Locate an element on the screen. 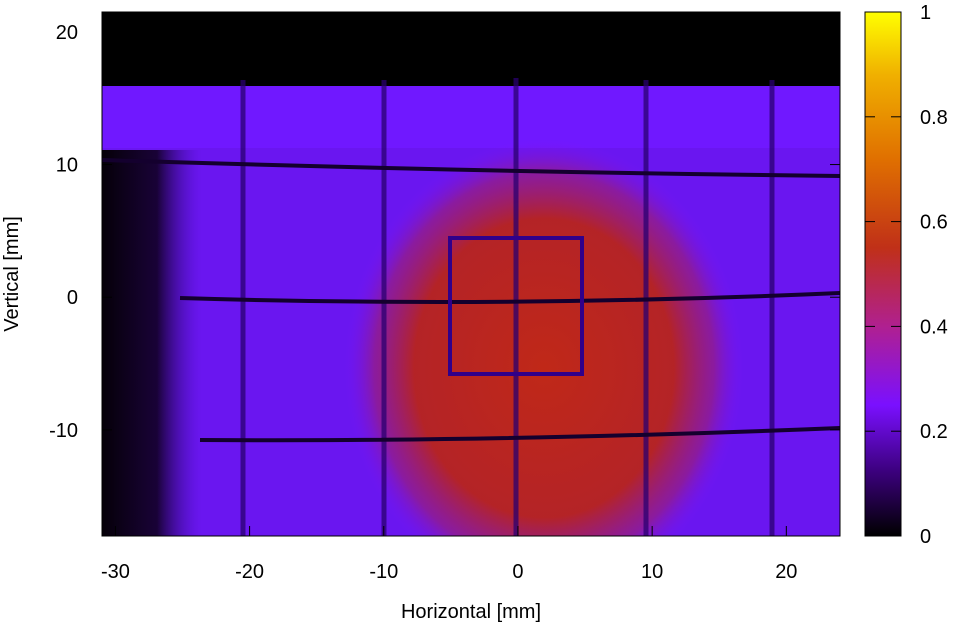  colorbar-tick-label: 0.2 is located at coordinates (934, 432).